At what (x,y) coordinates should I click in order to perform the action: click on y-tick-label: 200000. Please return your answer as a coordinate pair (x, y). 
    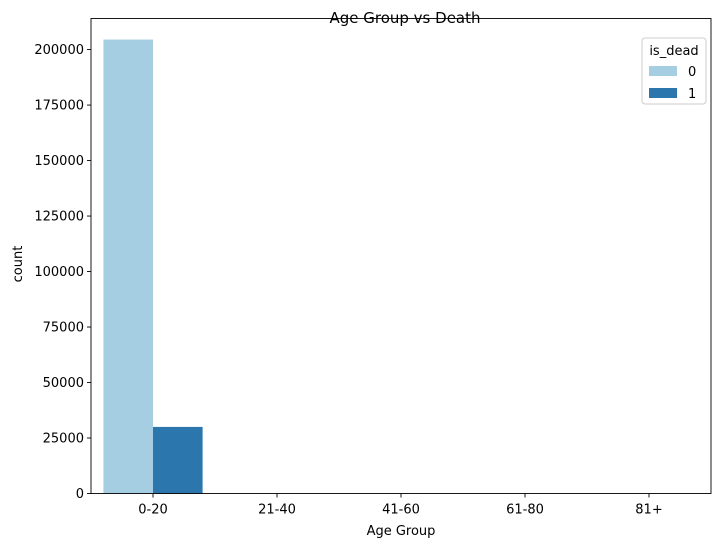
    Looking at the image, I should click on (59, 50).